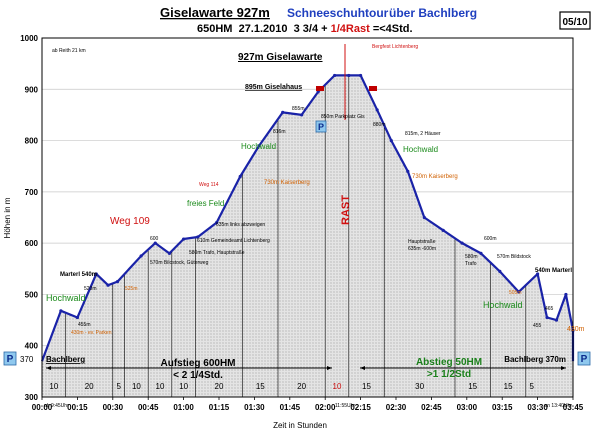 The image size is (605, 440). Describe the element at coordinates (42, 407) in the screenshot. I see `x-tick-label: 00:00` at that location.